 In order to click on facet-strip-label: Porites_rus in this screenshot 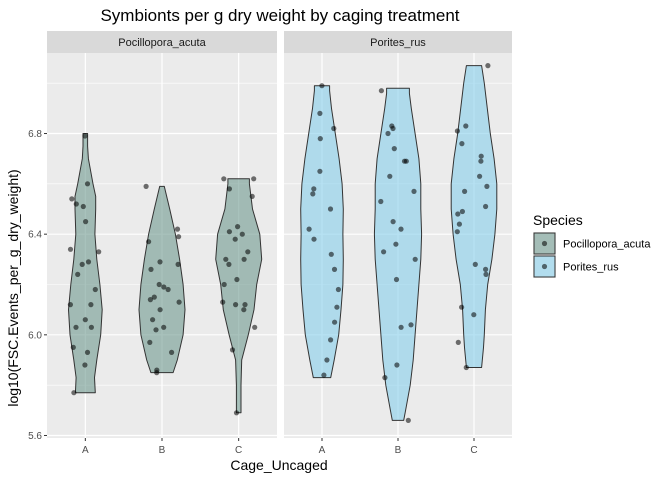, I will do `click(398, 43)`.